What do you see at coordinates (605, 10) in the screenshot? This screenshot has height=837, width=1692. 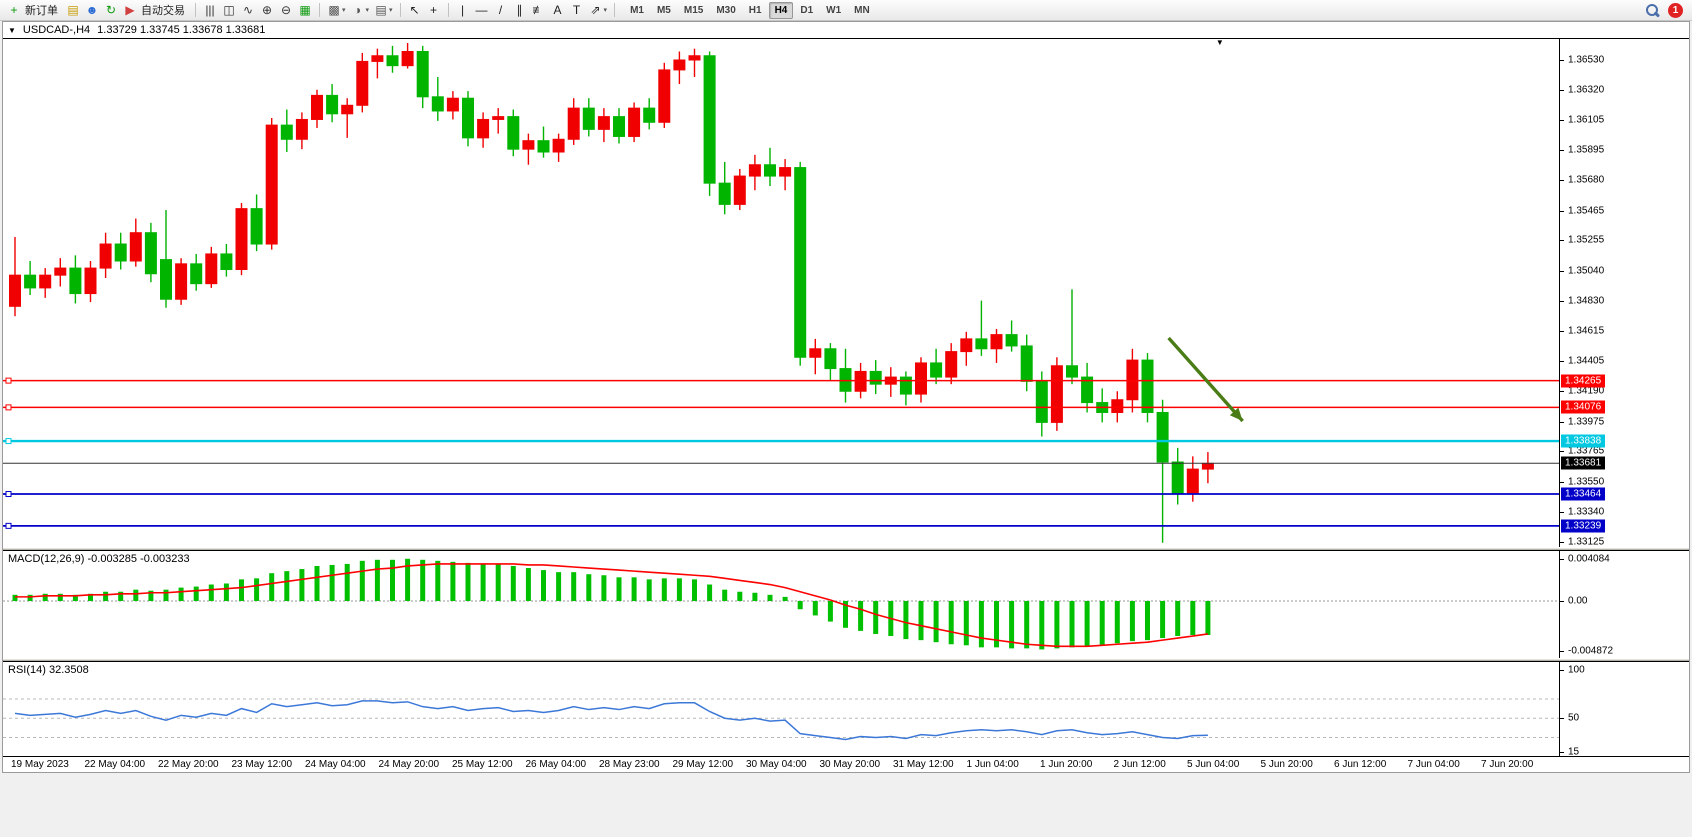 I see `arrows-dropdown-icon: ▾` at bounding box center [605, 10].